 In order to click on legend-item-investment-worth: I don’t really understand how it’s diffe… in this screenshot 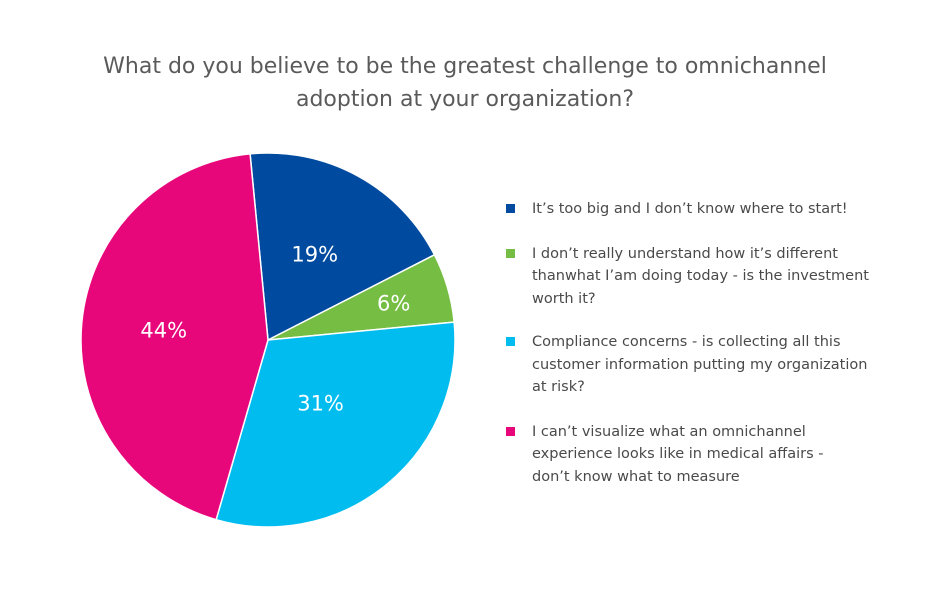, I will do `click(696, 277)`.